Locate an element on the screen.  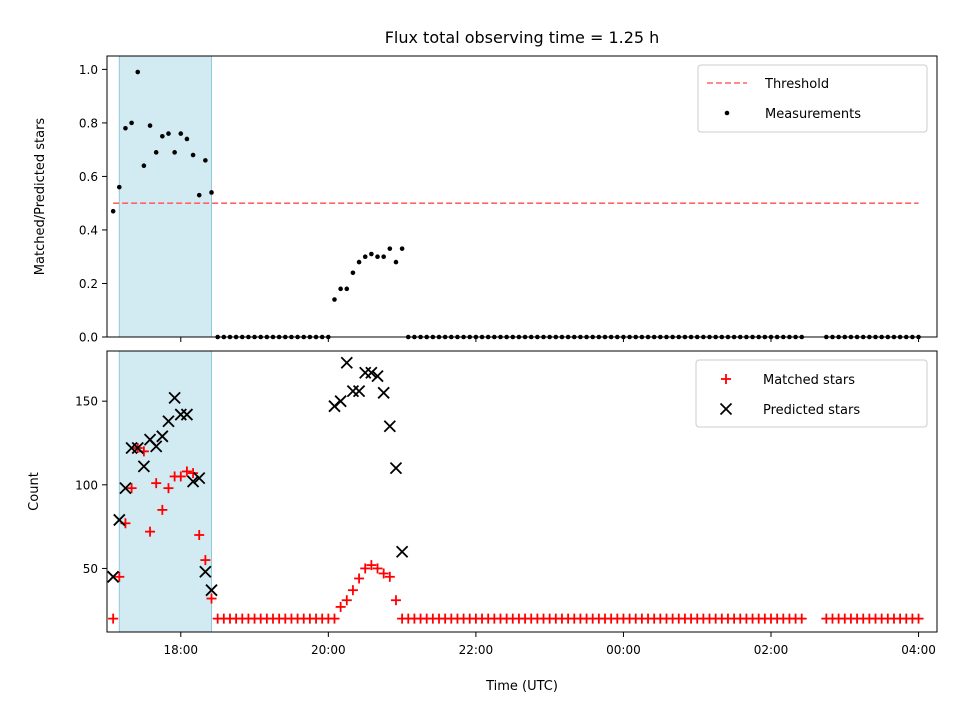
y-tick-label: 50 is located at coordinates (90, 569).